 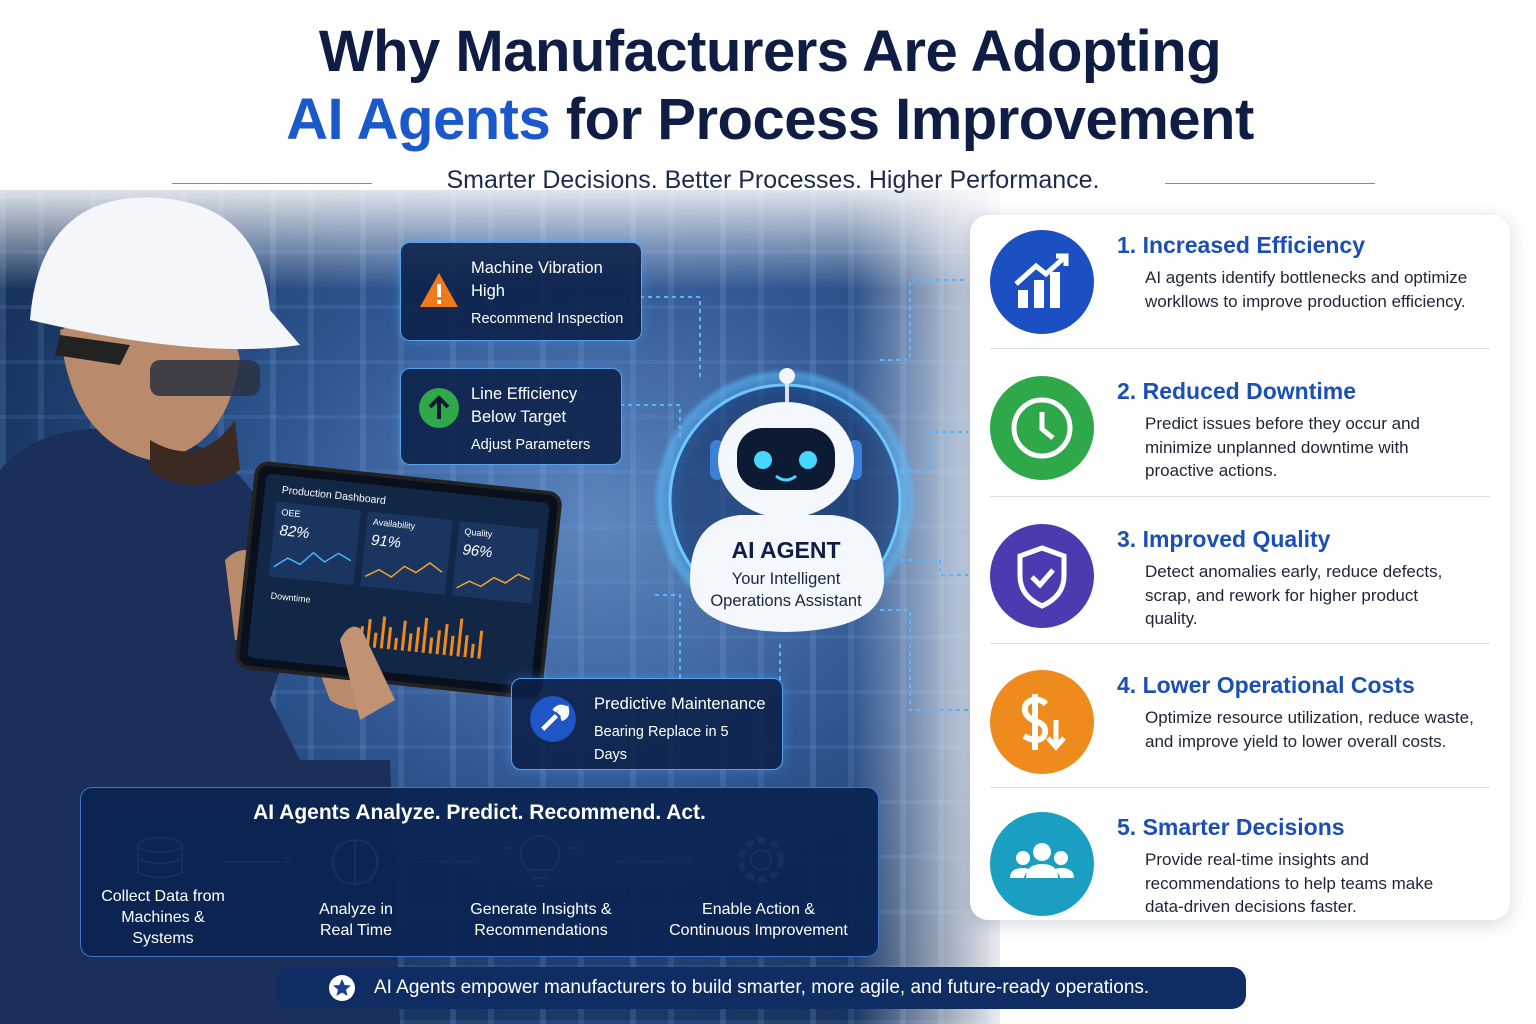 I want to click on worker-helmet, so click(x=165, y=273).